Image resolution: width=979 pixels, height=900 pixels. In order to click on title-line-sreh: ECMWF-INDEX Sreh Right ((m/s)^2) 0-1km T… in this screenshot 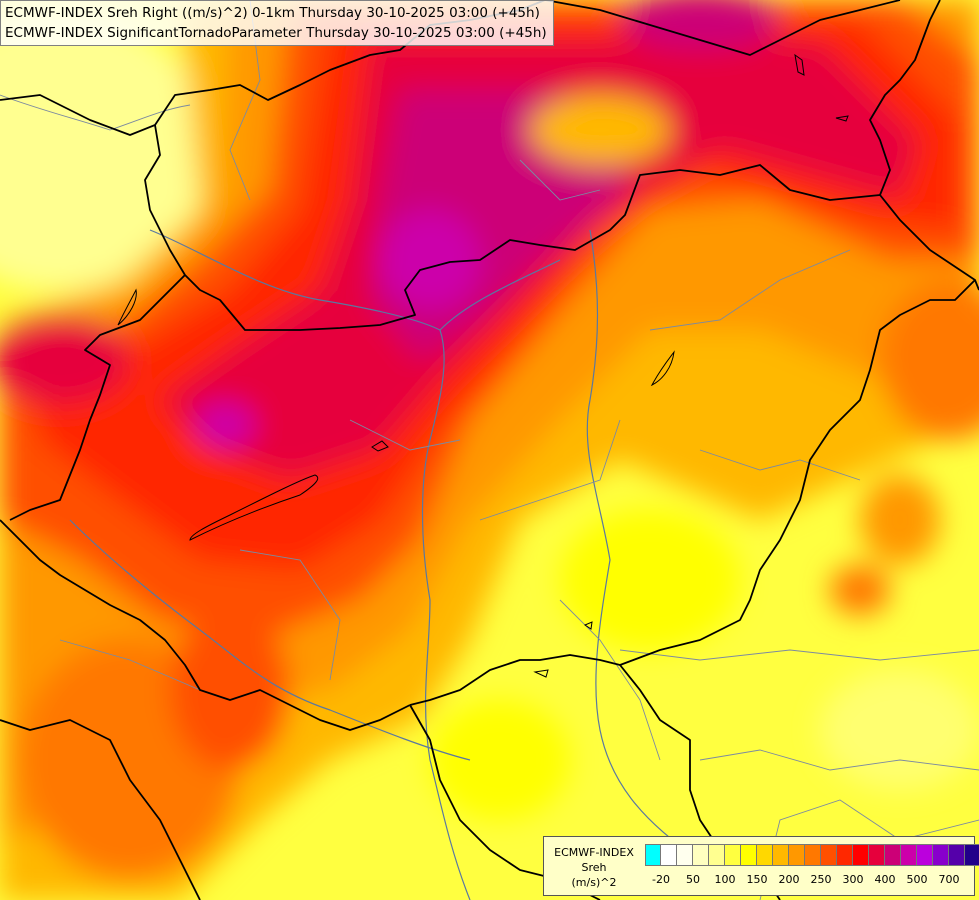, I will do `click(272, 13)`.